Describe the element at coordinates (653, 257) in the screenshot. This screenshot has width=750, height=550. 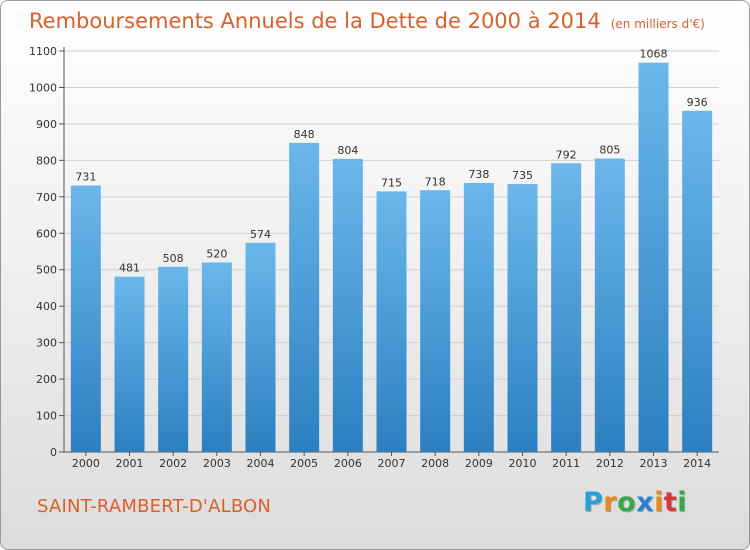
I see `bar-2013` at that location.